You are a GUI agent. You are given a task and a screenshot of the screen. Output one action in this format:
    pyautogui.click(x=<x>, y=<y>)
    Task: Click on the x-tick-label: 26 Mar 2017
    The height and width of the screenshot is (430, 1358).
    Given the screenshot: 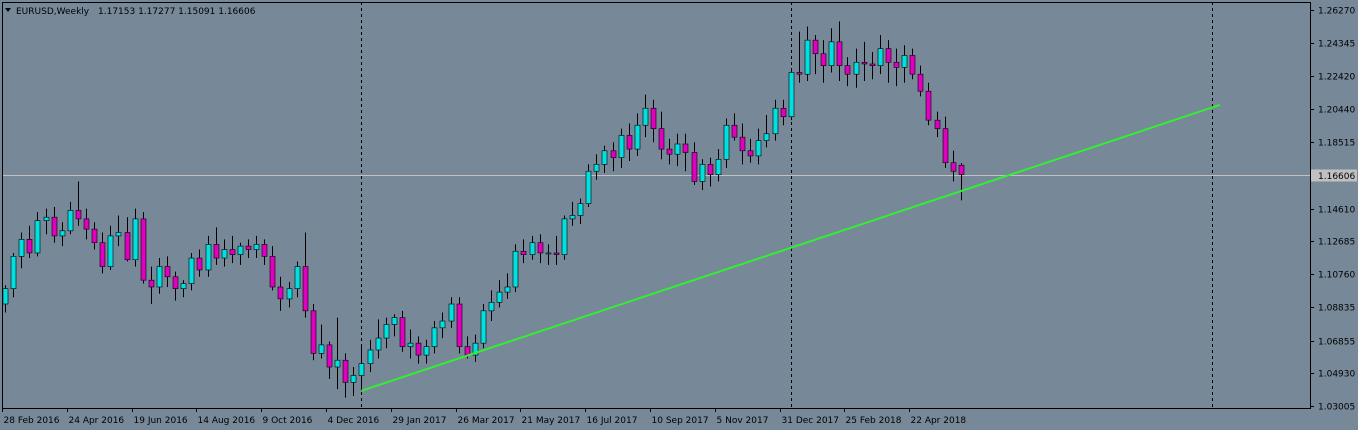 What is the action you would take?
    pyautogui.click(x=486, y=421)
    